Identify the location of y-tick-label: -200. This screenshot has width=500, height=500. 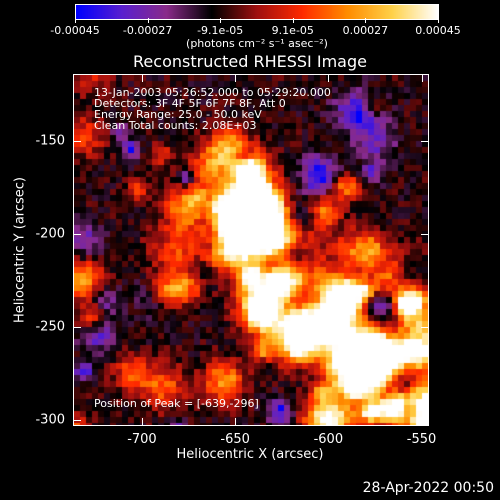
(50, 234).